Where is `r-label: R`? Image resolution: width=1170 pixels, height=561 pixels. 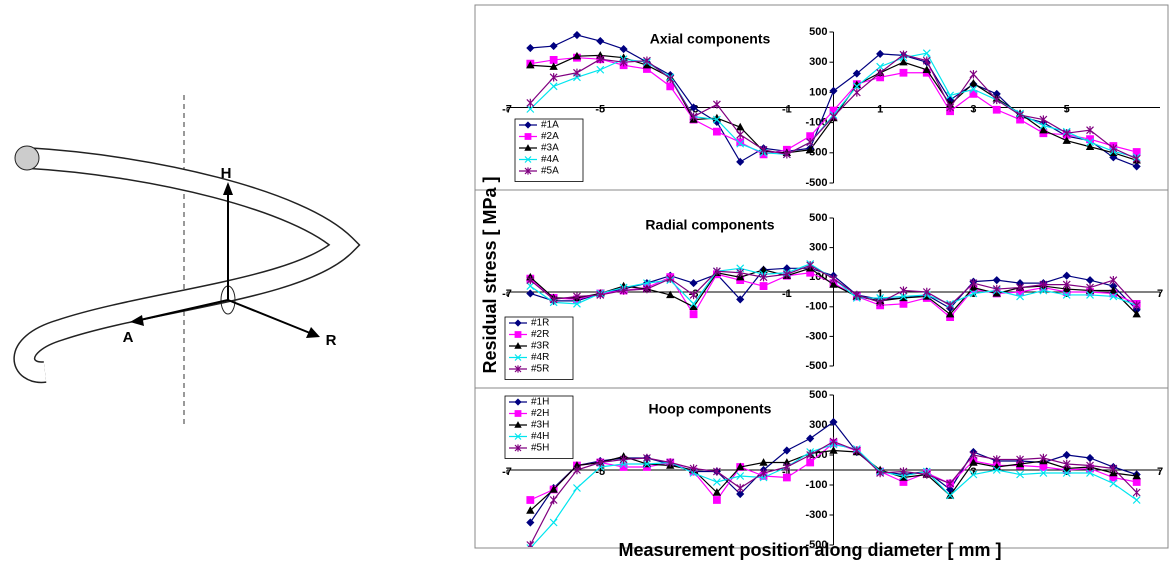 r-label: R is located at coordinates (331, 340).